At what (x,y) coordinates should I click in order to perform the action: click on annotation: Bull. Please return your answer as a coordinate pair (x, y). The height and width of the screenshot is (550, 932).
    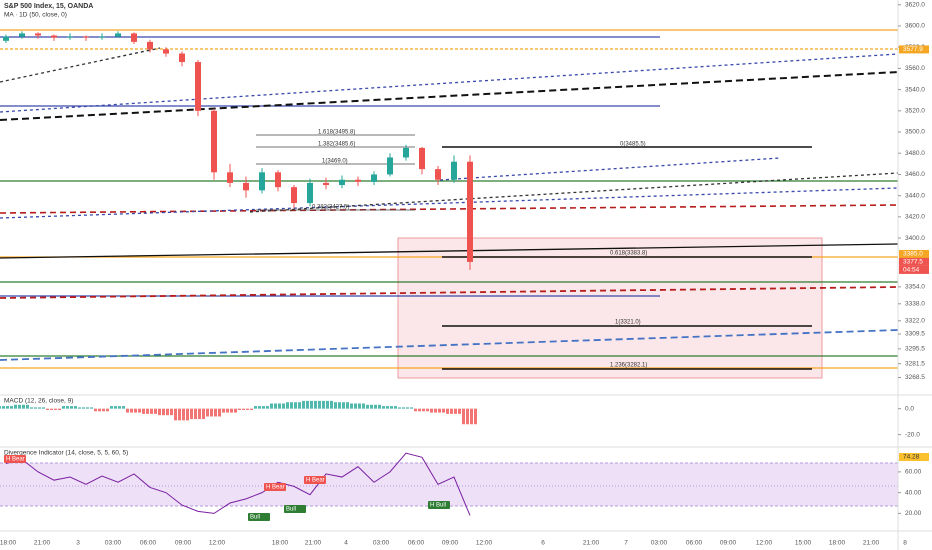
    Looking at the image, I should click on (255, 518).